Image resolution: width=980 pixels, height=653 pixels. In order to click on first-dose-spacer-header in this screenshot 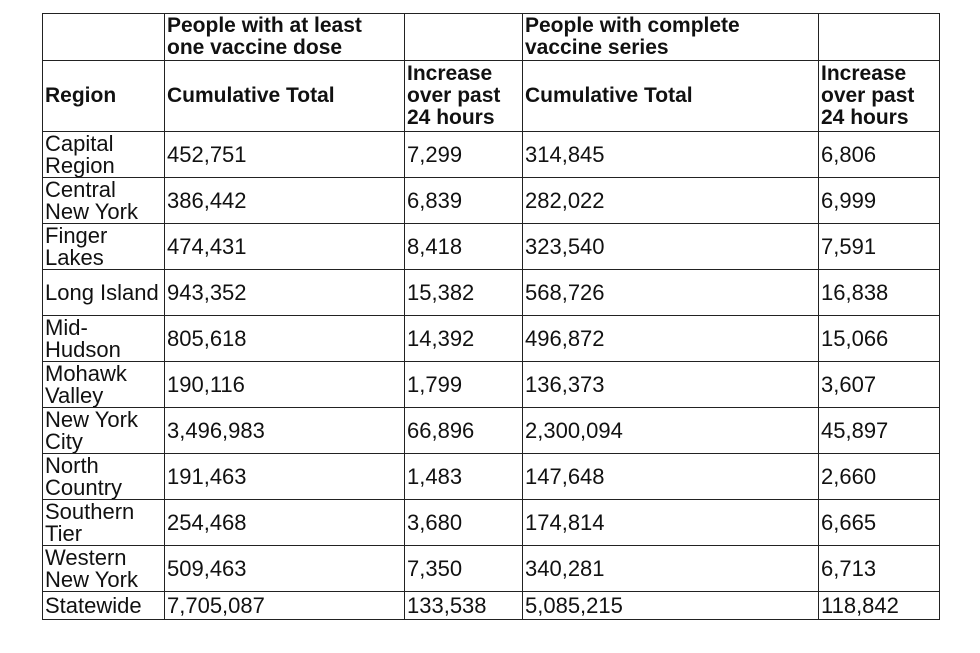, I will do `click(463, 37)`.